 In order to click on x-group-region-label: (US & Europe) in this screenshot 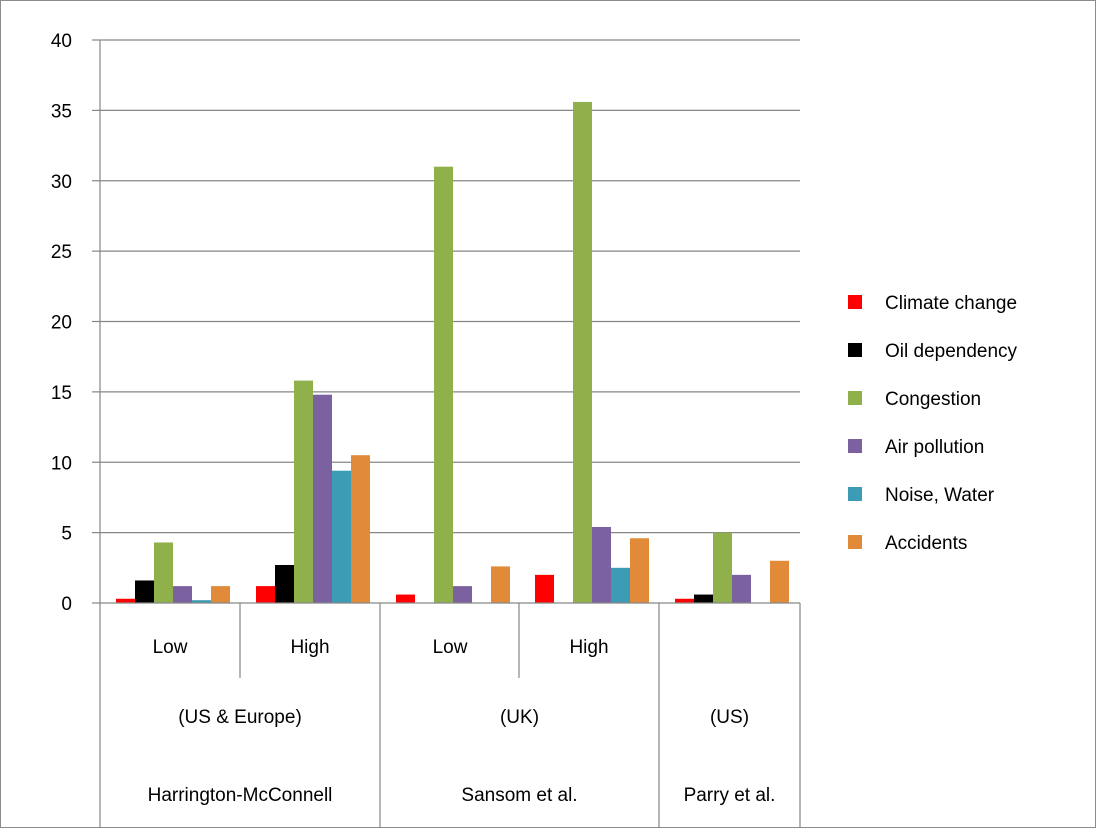, I will do `click(240, 717)`.